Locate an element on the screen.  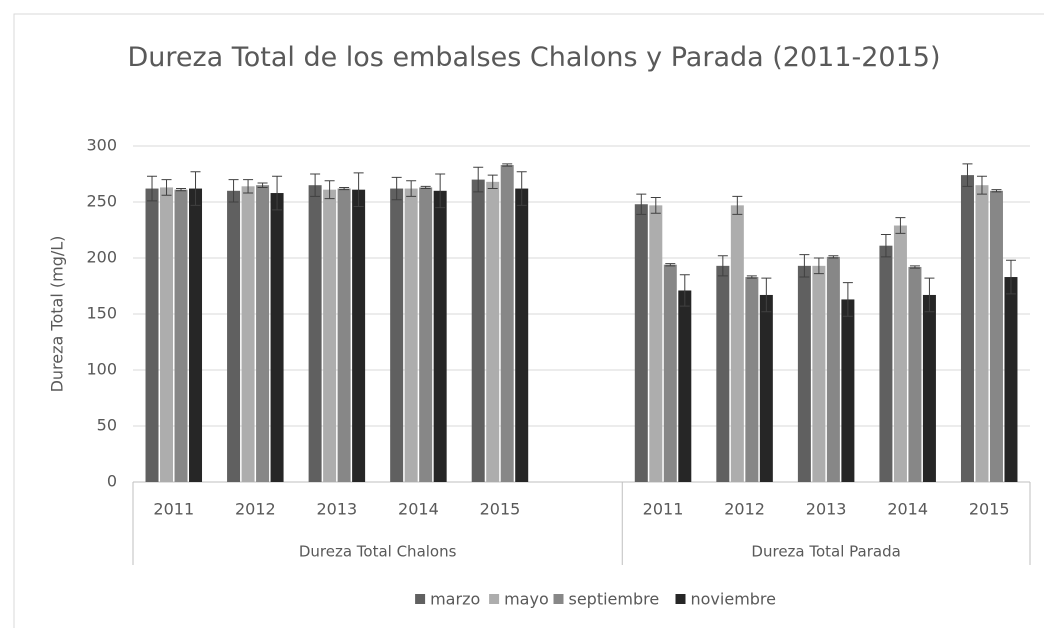
y-tick-label: 100 is located at coordinates (101, 369).